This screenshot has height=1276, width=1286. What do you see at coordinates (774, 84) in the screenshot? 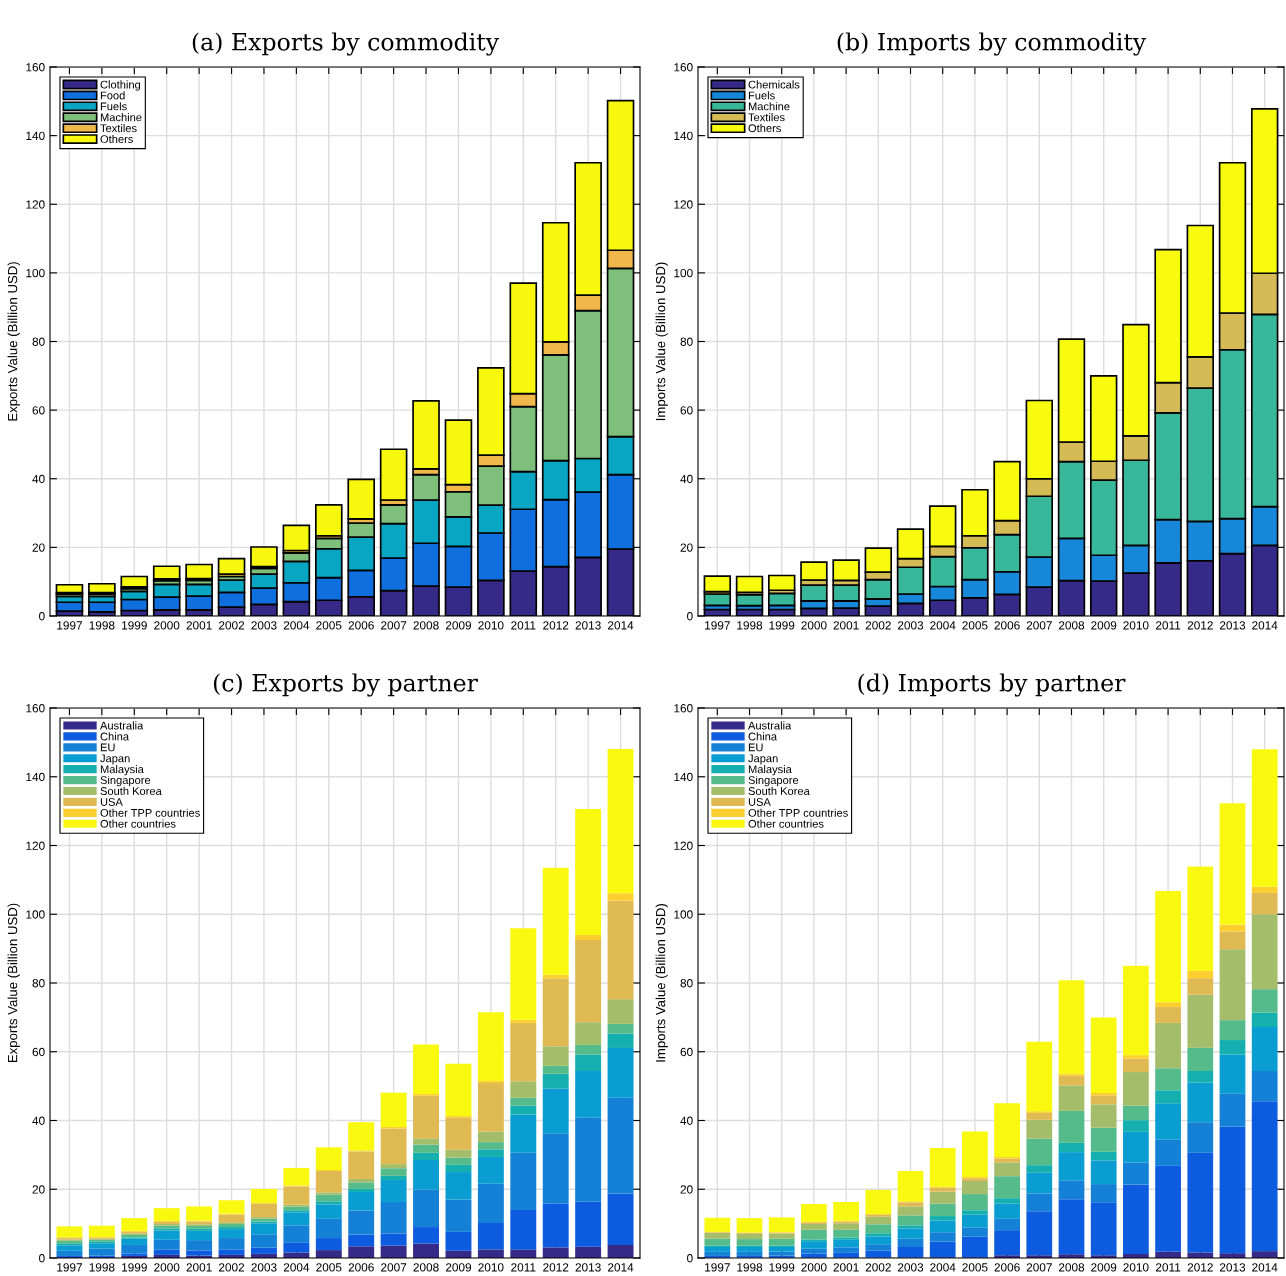
I see `legend-label: Chemicals` at bounding box center [774, 84].